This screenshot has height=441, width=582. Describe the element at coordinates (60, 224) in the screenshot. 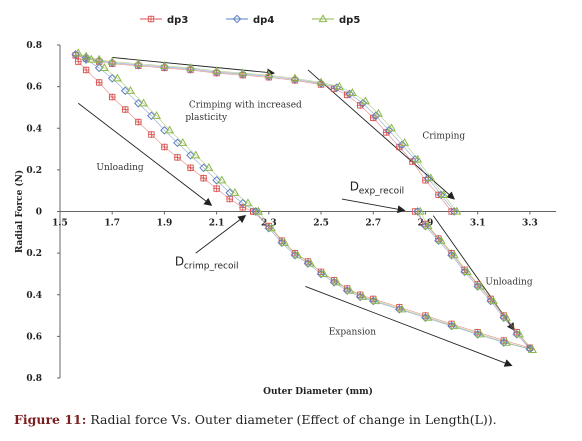

I see `x-tick-label: 1.5` at that location.